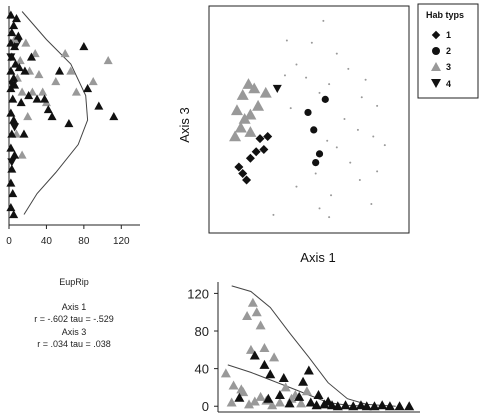 The width and height of the screenshot is (483, 419). I want to click on tr-y-axis-title: Axis 3, so click(184, 124).